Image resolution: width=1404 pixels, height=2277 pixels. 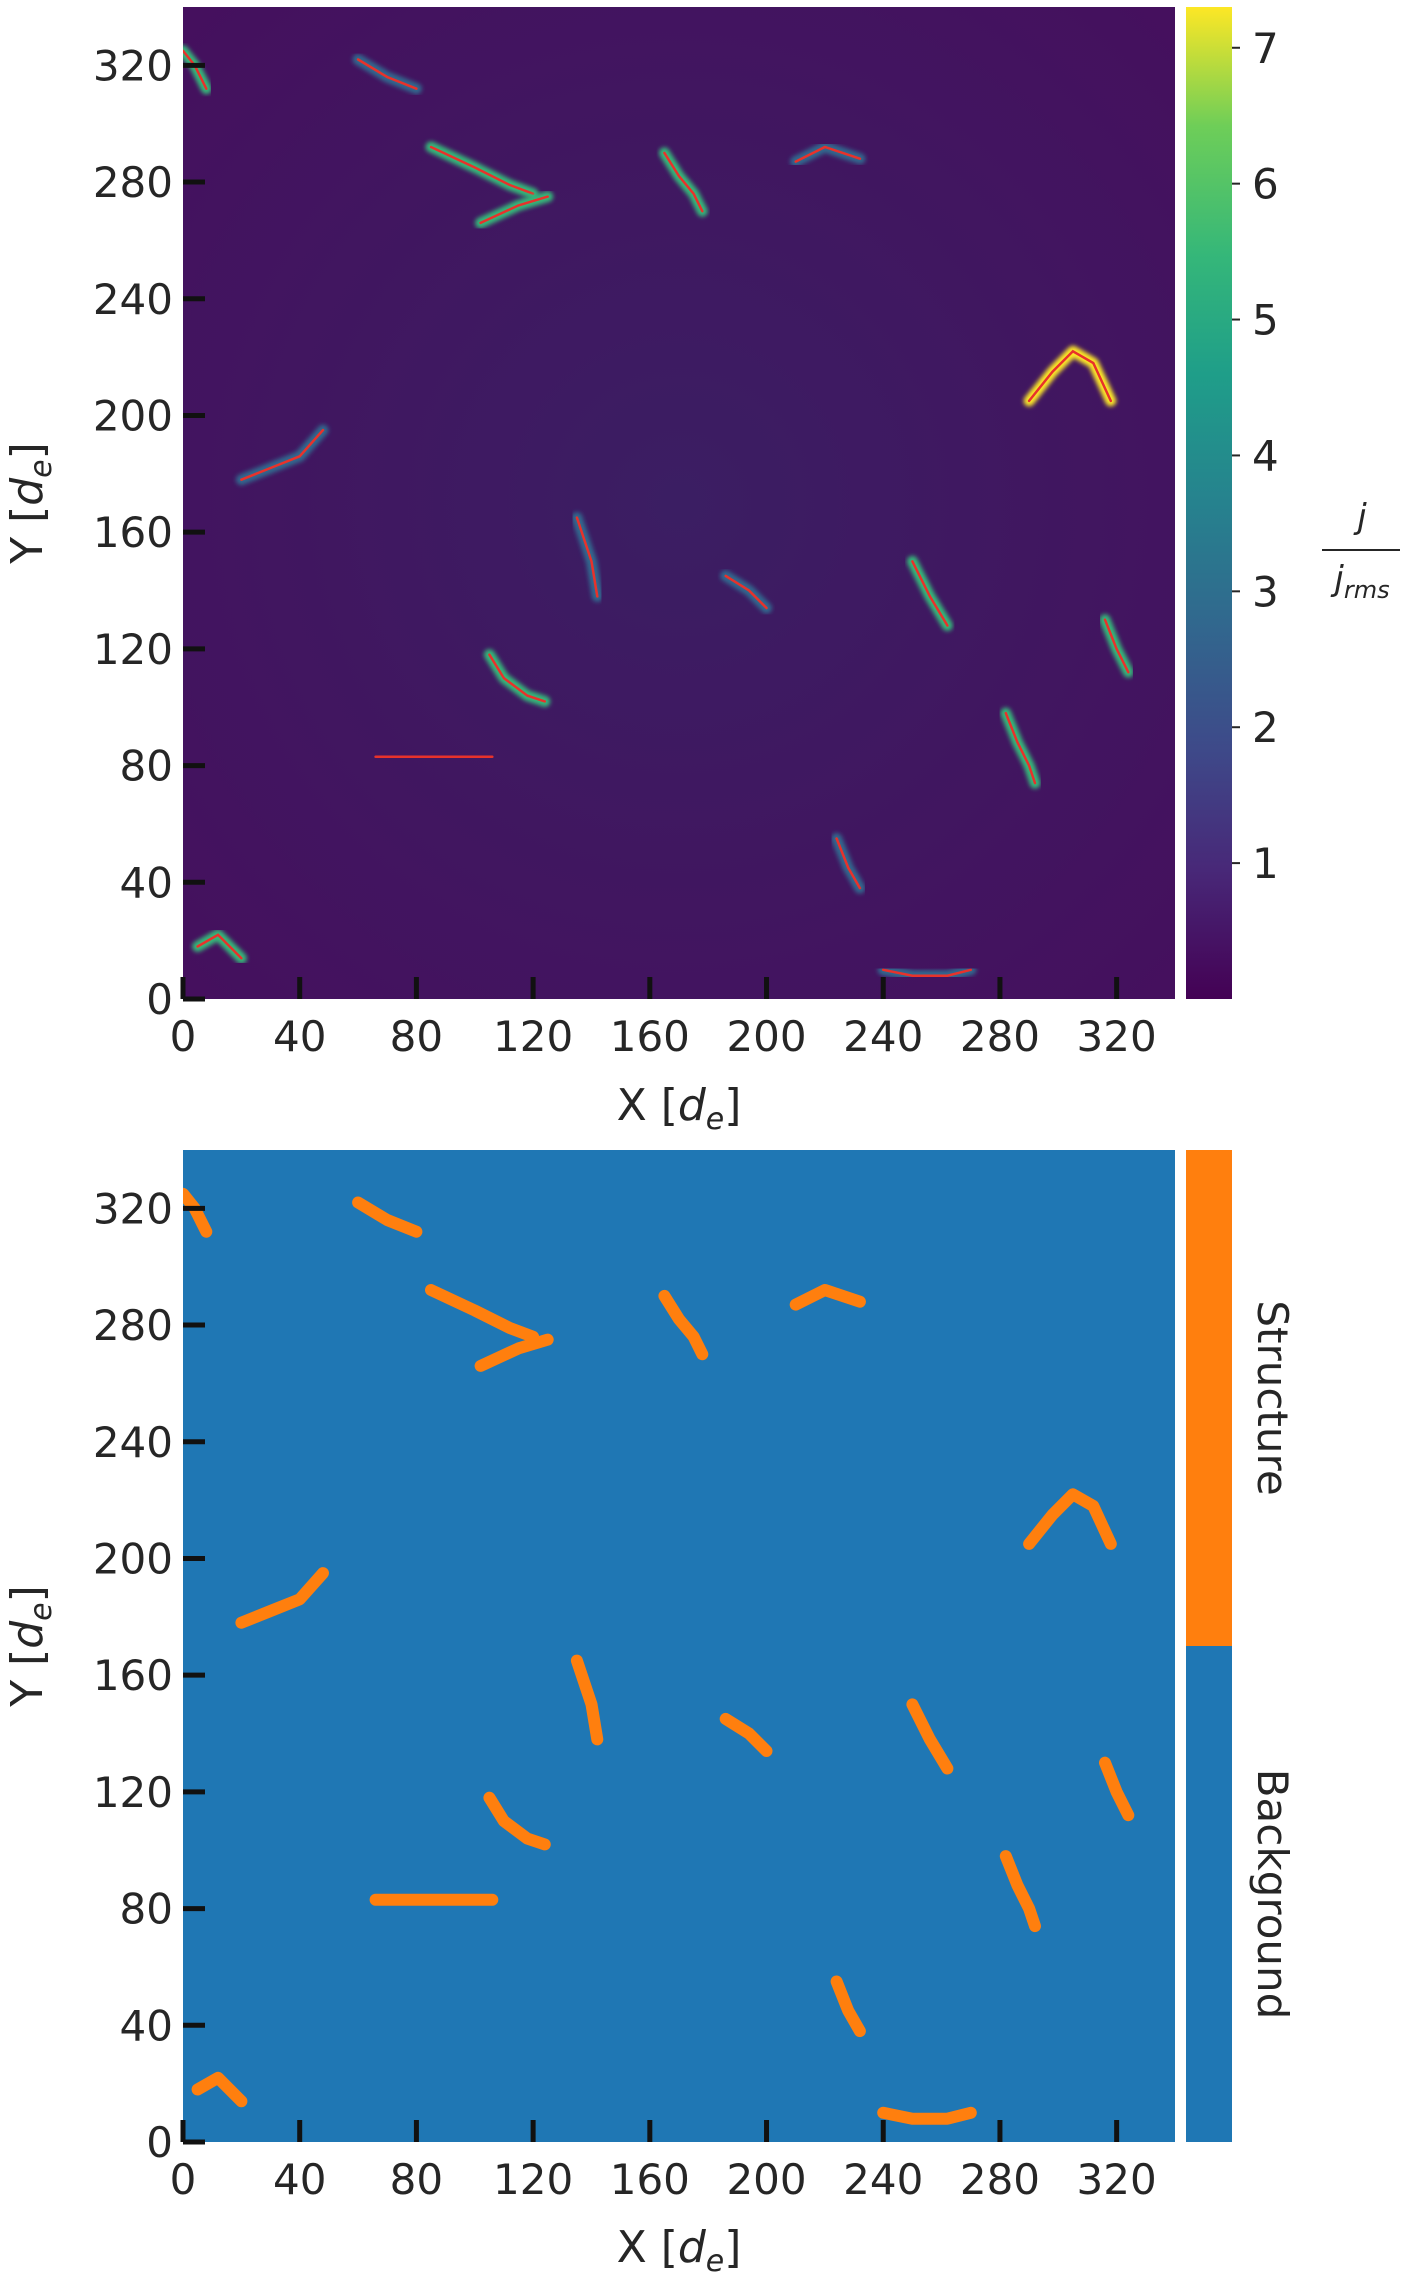 What do you see at coordinates (1265, 591) in the screenshot?
I see `colorbar-tick-label: 3` at bounding box center [1265, 591].